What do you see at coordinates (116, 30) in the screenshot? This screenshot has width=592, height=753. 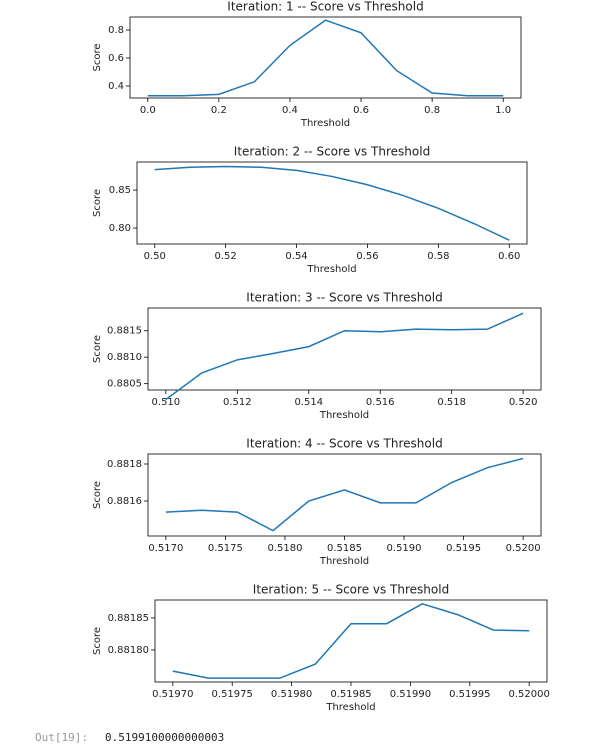 I see `y-tick-label: 0.8` at bounding box center [116, 30].